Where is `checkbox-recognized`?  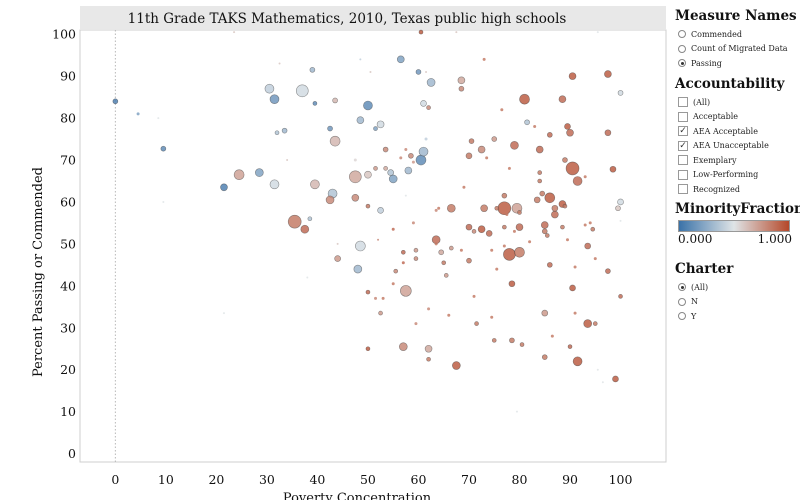 checkbox-recognized is located at coordinates (683, 189).